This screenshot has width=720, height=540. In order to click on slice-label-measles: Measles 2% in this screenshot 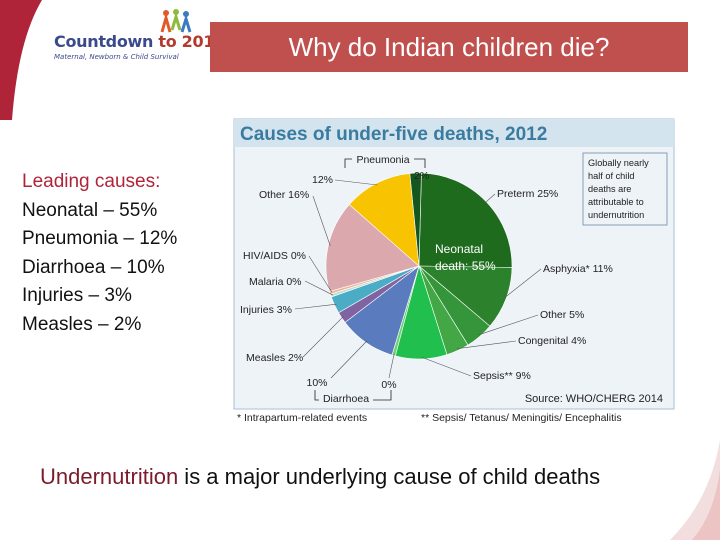, I will do `click(274, 358)`.